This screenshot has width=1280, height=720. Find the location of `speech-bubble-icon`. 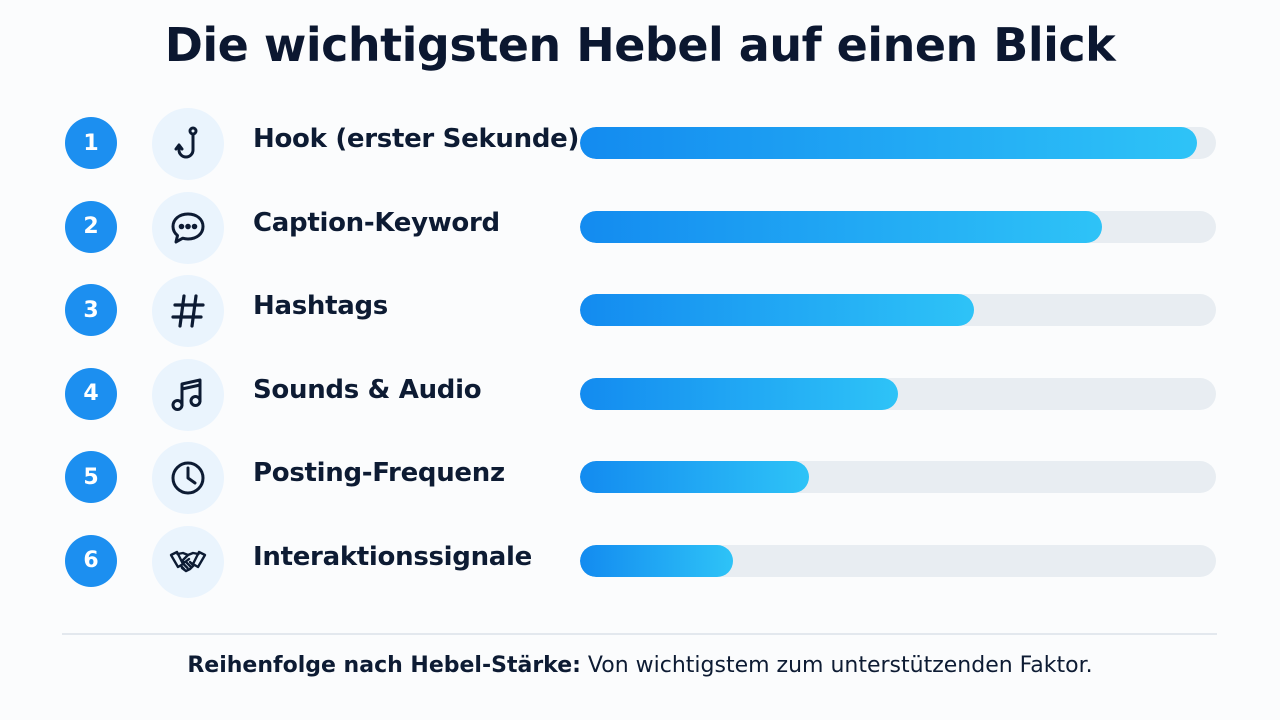

speech-bubble-icon is located at coordinates (188, 227).